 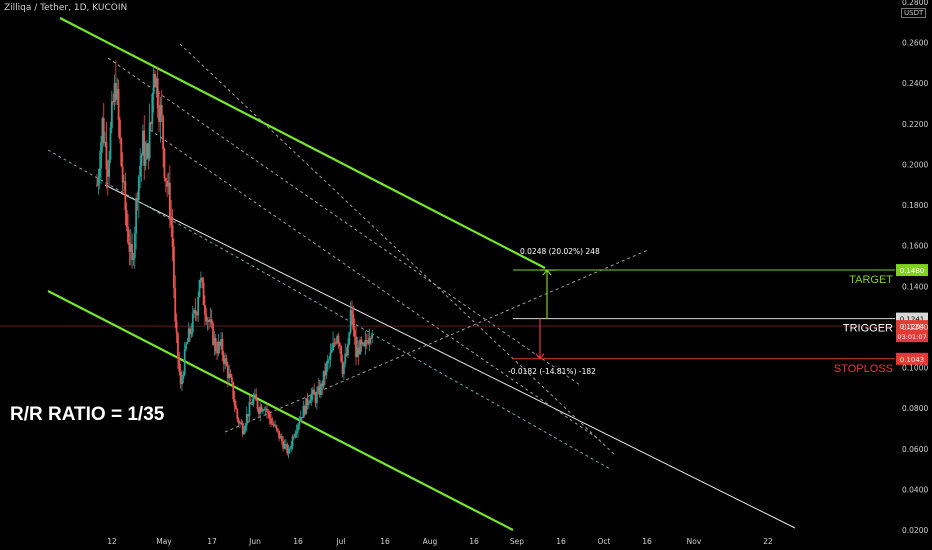 I want to click on y-tick-label: 0.2400, so click(x=915, y=83).